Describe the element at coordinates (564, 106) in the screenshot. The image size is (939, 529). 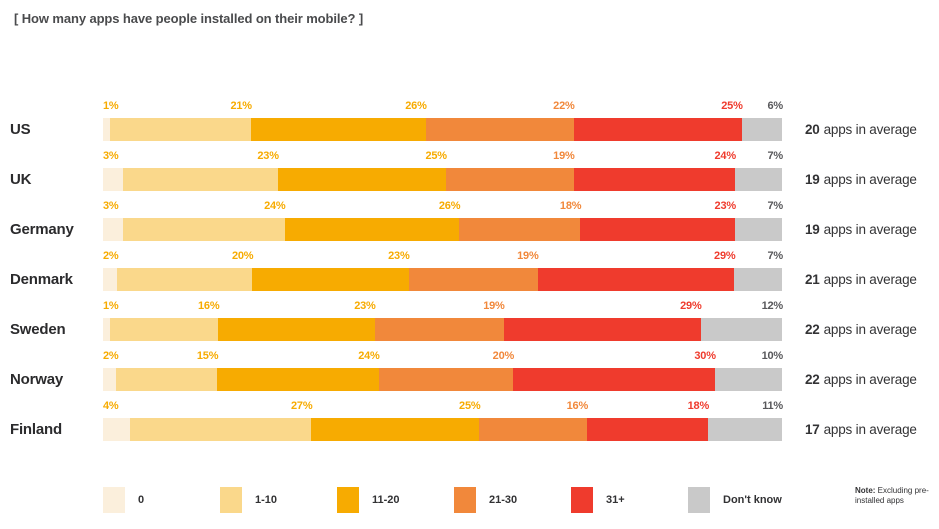
I see `segment-value-label: 22%` at that location.